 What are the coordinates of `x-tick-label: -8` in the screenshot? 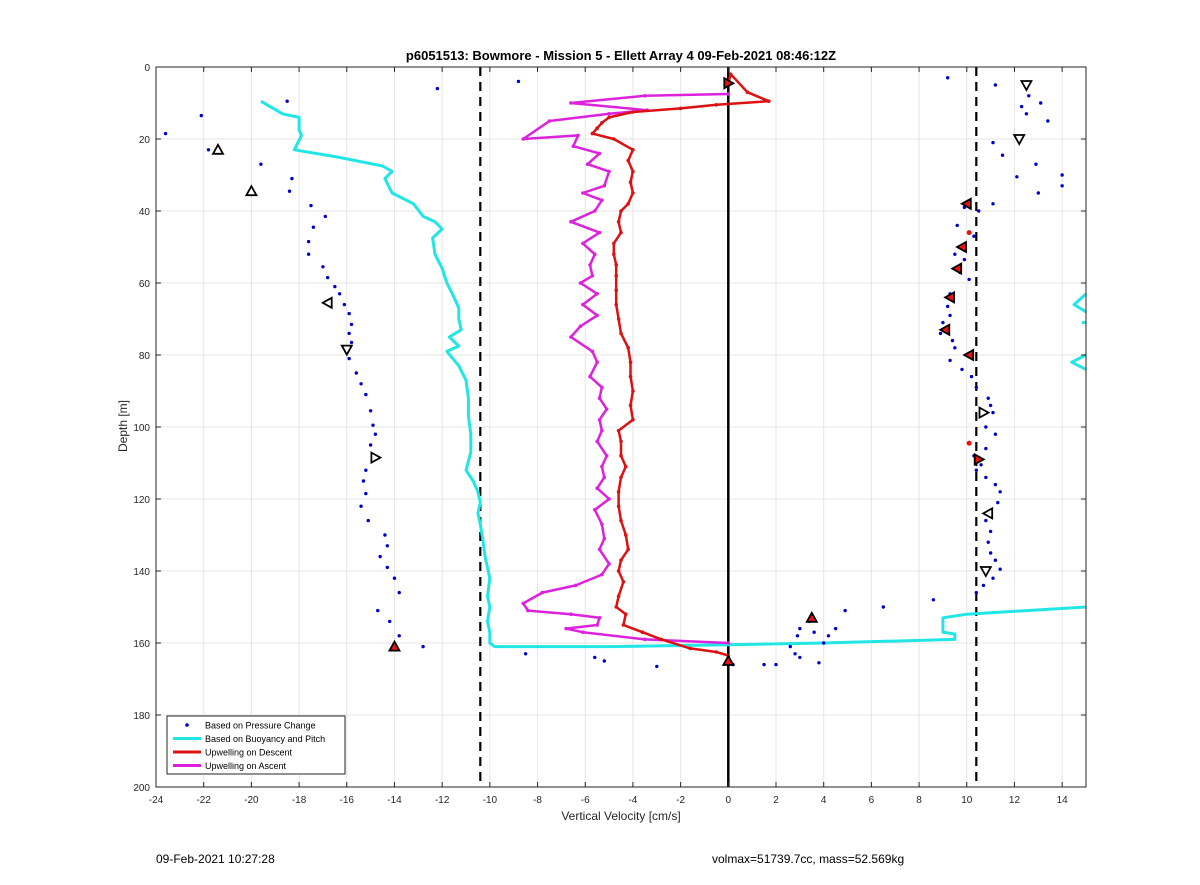 It's located at (537, 800).